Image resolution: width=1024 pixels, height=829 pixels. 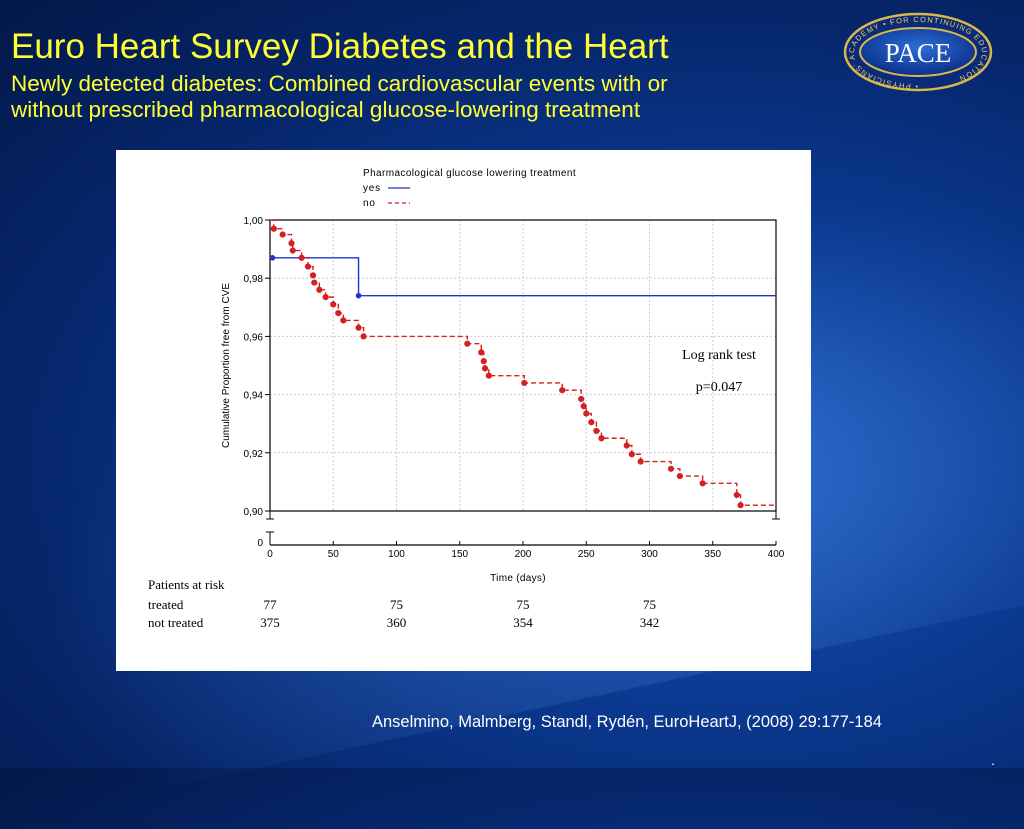 What do you see at coordinates (372, 188) in the screenshot?
I see `legend-label-yes: yes` at bounding box center [372, 188].